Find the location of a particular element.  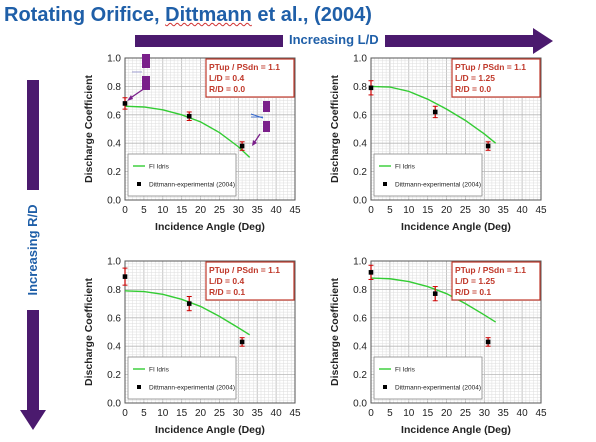

title-author: Dittmann is located at coordinates (208, 15).